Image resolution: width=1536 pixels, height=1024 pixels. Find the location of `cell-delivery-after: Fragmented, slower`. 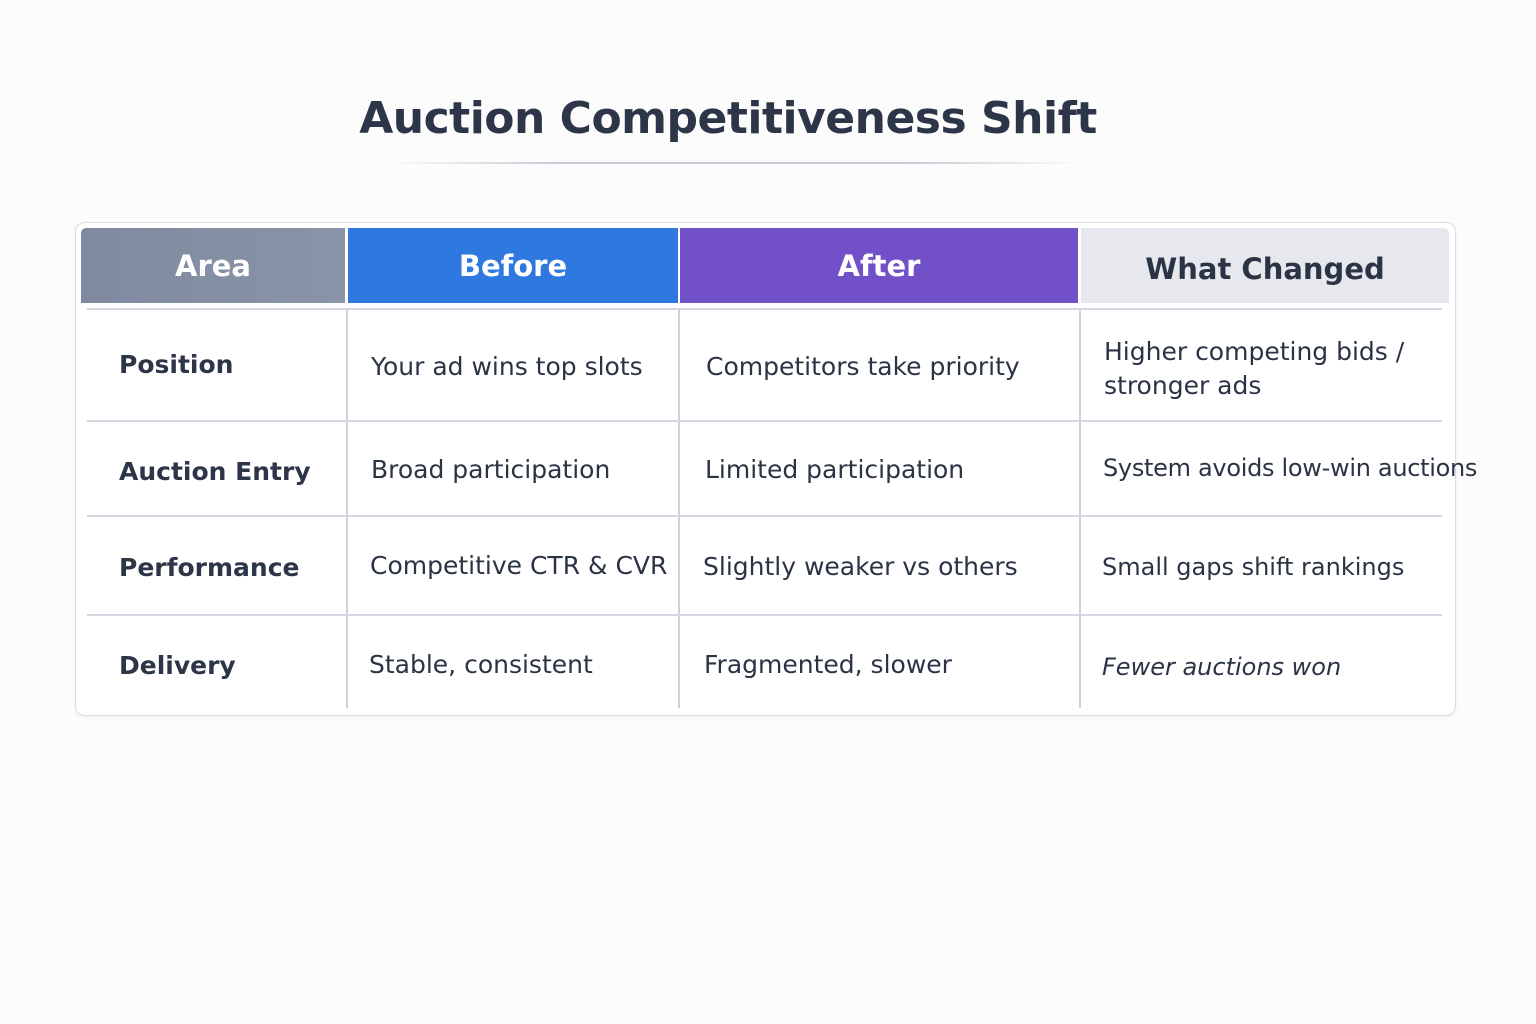

cell-delivery-after: Fragmented, slower is located at coordinates (828, 664).